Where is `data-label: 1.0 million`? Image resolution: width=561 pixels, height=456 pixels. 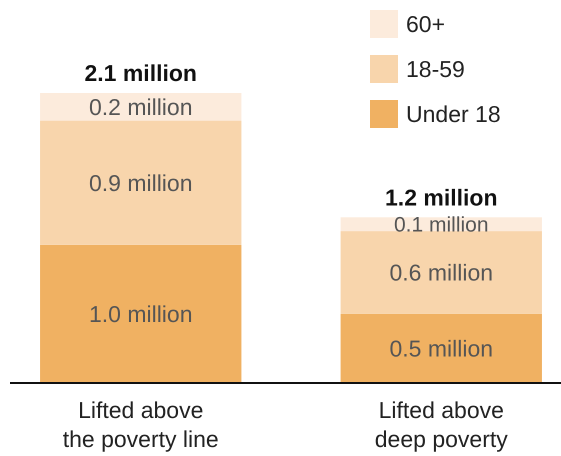
data-label: 1.0 million is located at coordinates (140, 314).